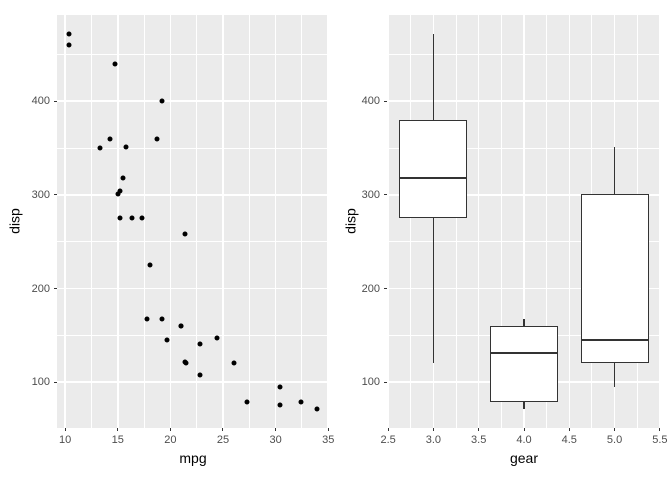  Describe the element at coordinates (223, 440) in the screenshot. I see `x-tick-label: 25` at that location.